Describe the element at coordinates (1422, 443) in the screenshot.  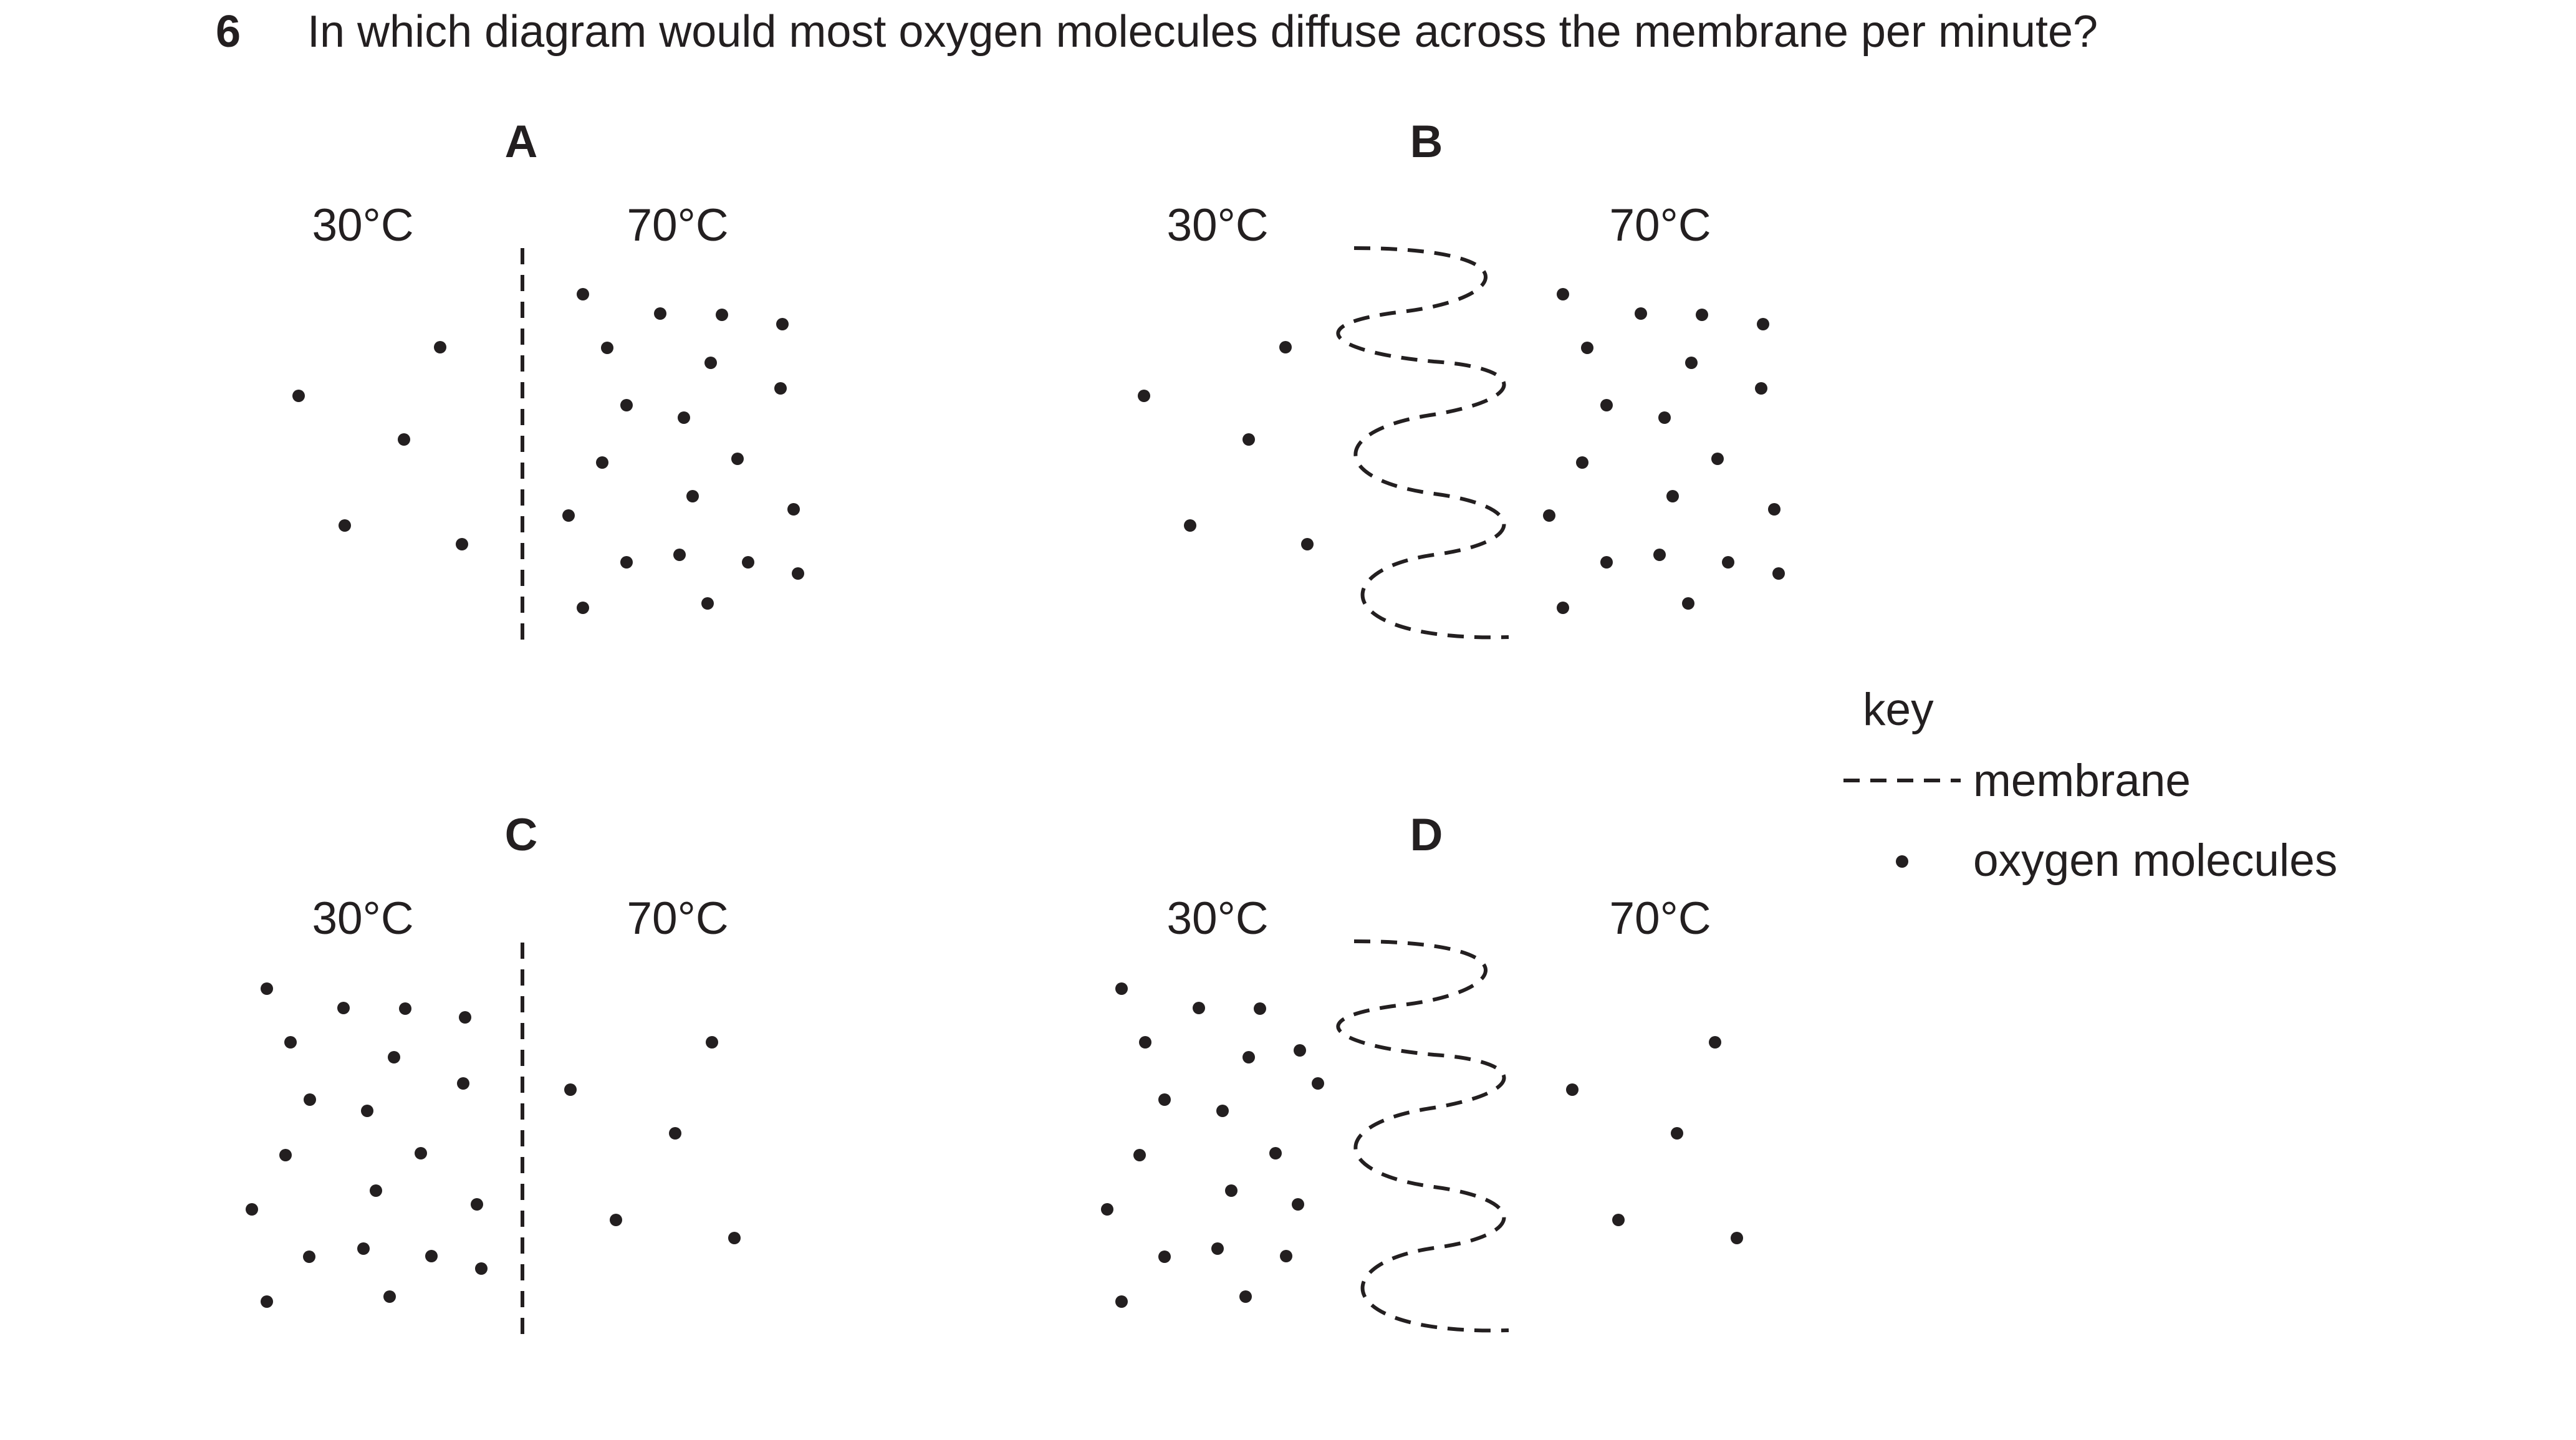
I see `panel-b-membrane` at that location.